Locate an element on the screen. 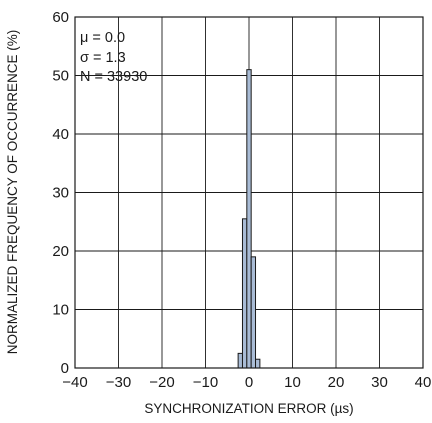 The image size is (432, 423). y-tick-label: 10 is located at coordinates (60, 310).